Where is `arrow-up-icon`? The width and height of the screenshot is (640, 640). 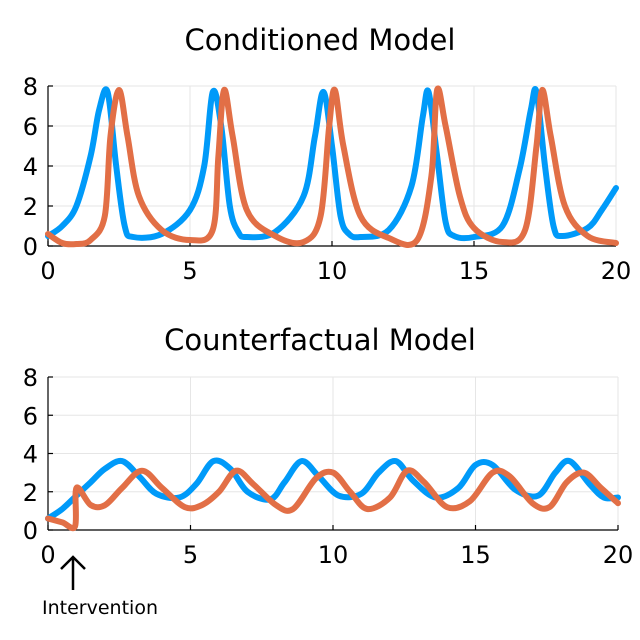 arrow-up-icon is located at coordinates (73, 572).